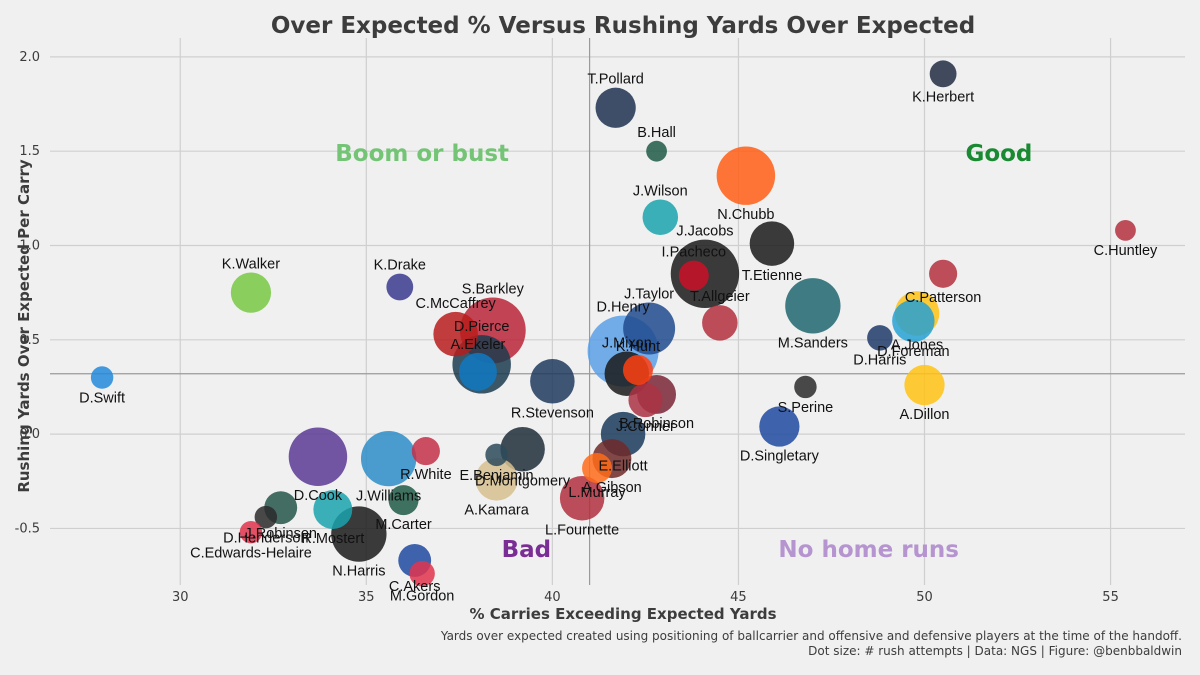 This screenshot has width=1200, height=675. I want to click on point-label: M.Sanders, so click(813, 344).